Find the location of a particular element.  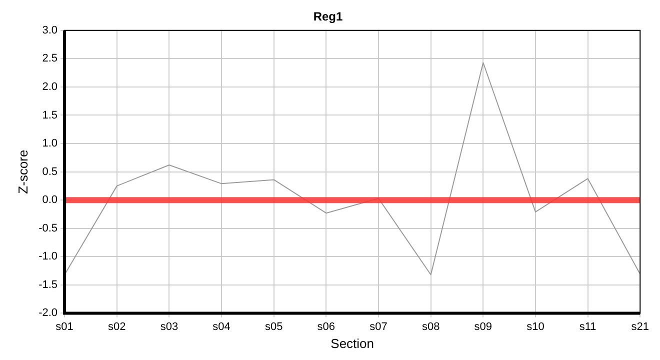

x-tick-label: s21 is located at coordinates (640, 326).